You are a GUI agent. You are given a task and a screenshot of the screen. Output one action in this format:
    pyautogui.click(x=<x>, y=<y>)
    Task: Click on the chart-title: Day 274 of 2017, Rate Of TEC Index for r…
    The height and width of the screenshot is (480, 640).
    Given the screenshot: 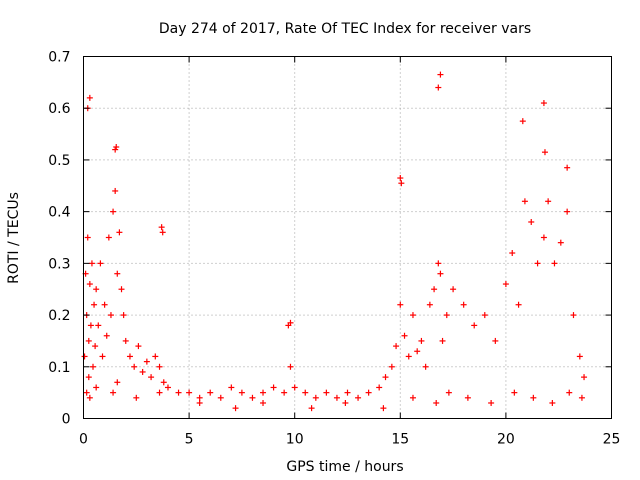 What is the action you would take?
    pyautogui.click(x=345, y=29)
    